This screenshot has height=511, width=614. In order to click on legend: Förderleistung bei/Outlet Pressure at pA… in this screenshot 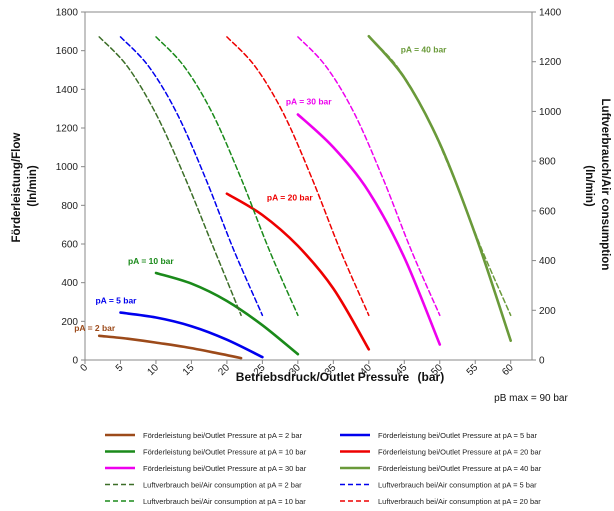, I will do `click(323, 468)`.